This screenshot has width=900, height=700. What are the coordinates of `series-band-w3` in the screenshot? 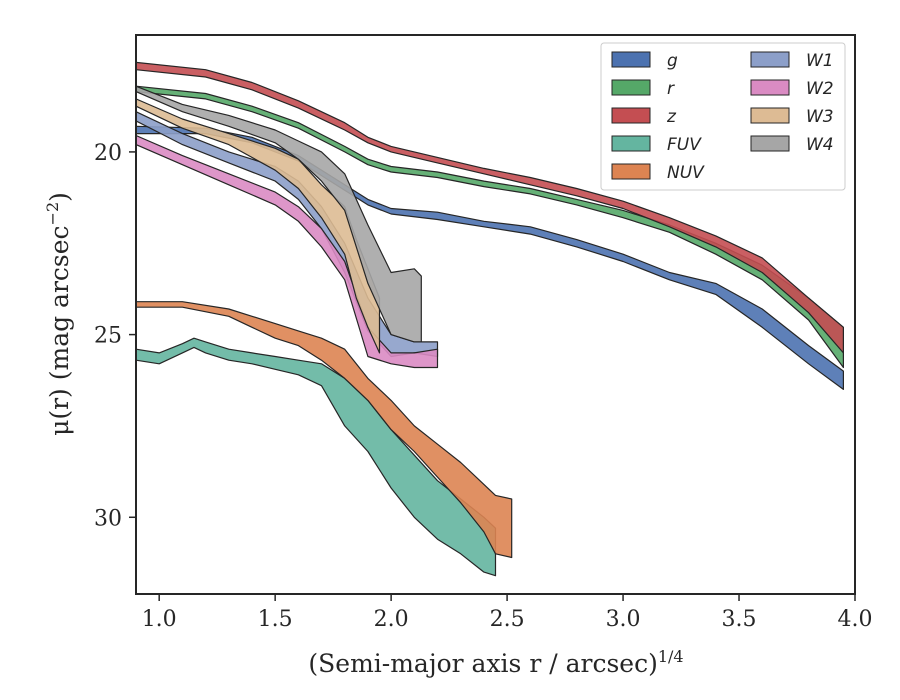 It's located at (258, 226).